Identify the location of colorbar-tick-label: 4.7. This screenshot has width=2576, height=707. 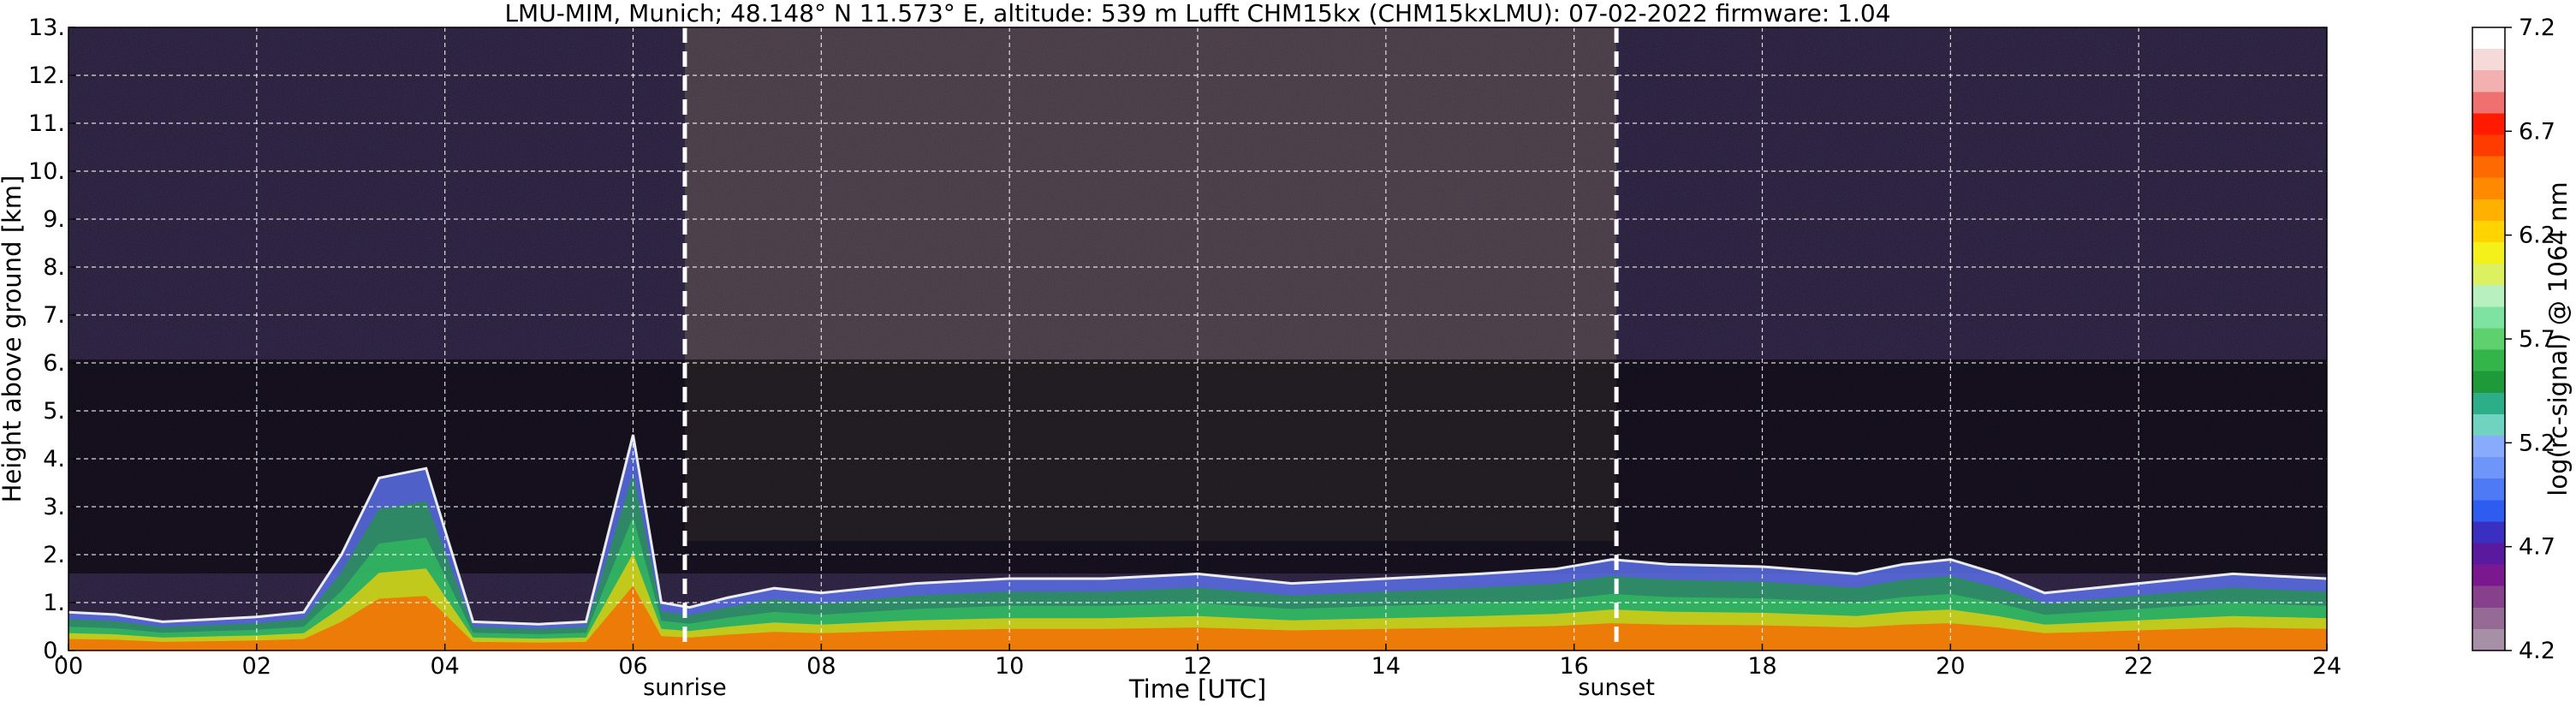
(2537, 547).